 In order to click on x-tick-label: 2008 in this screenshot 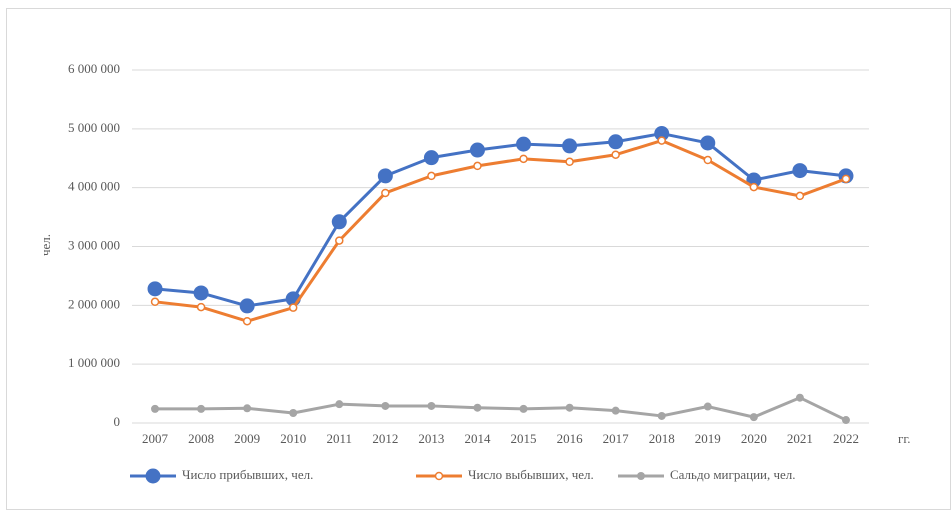, I will do `click(201, 438)`.